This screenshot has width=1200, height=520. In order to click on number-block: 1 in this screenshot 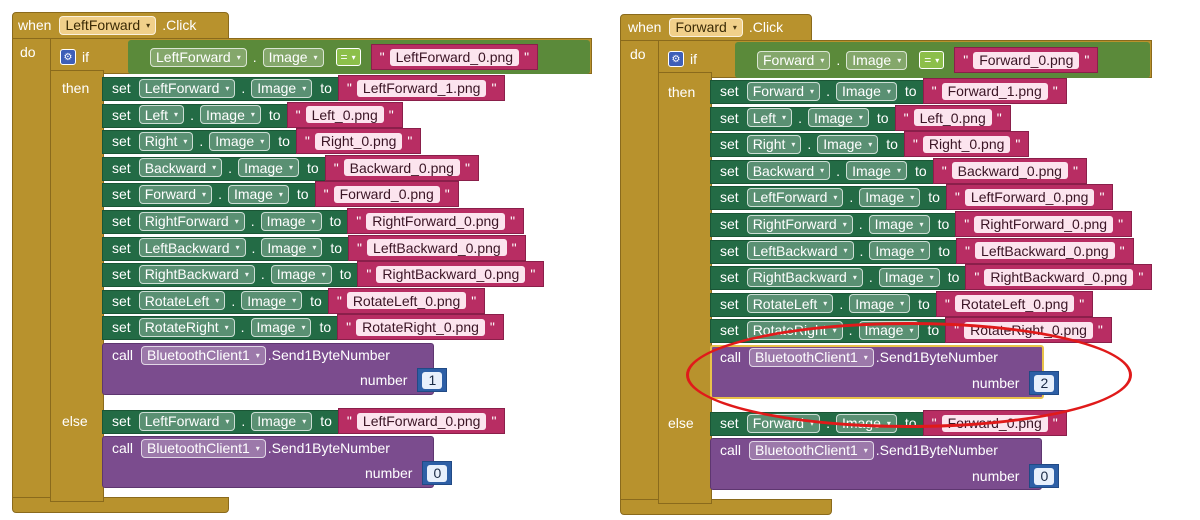, I will do `click(432, 380)`.